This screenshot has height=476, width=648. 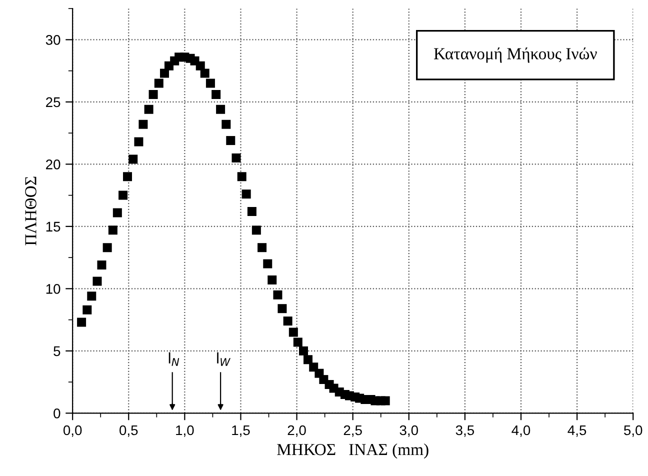 I want to click on x-tick-label: 2,0, so click(x=297, y=431).